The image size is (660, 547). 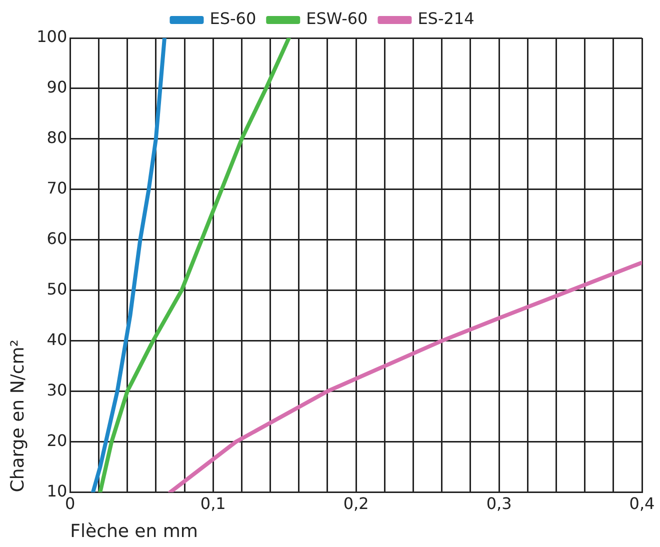 What do you see at coordinates (446, 18) in the screenshot?
I see `legend-label: ES-214` at bounding box center [446, 18].